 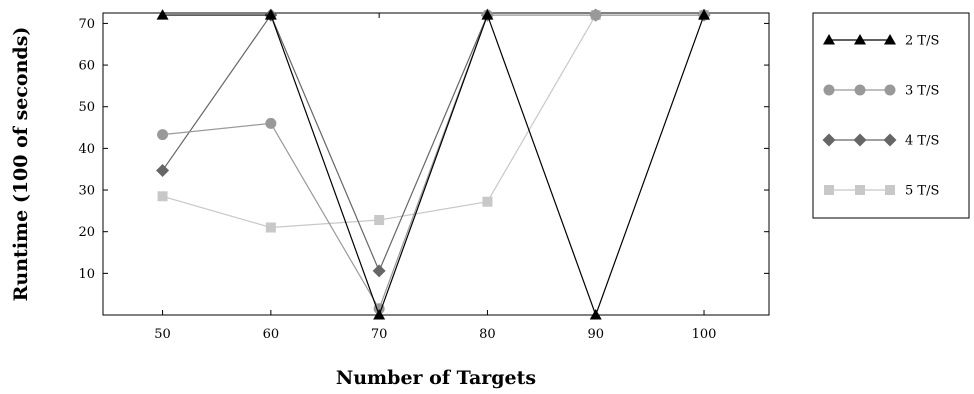 What do you see at coordinates (881, 91) in the screenshot?
I see `legend-item: 3 T/S` at bounding box center [881, 91].